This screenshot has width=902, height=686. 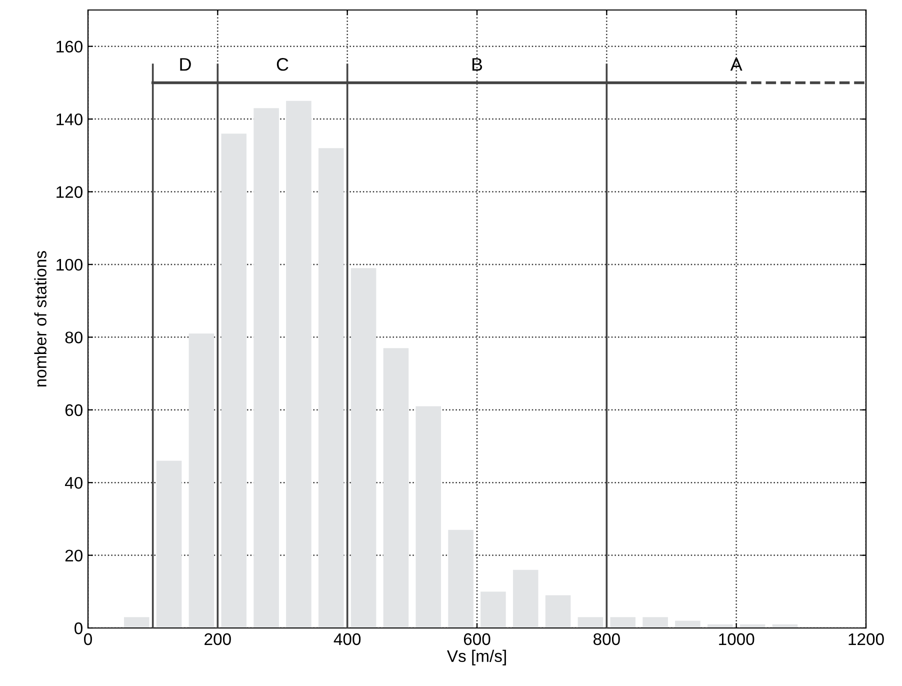 I want to click on y-tick-label: 140, so click(x=69, y=119).